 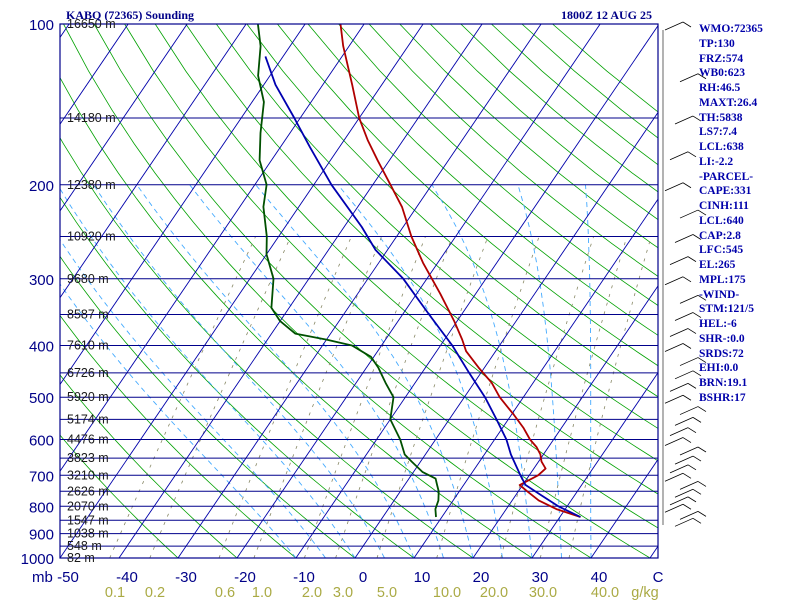 I want to click on temperature-tick-label: 40, so click(x=599, y=577).